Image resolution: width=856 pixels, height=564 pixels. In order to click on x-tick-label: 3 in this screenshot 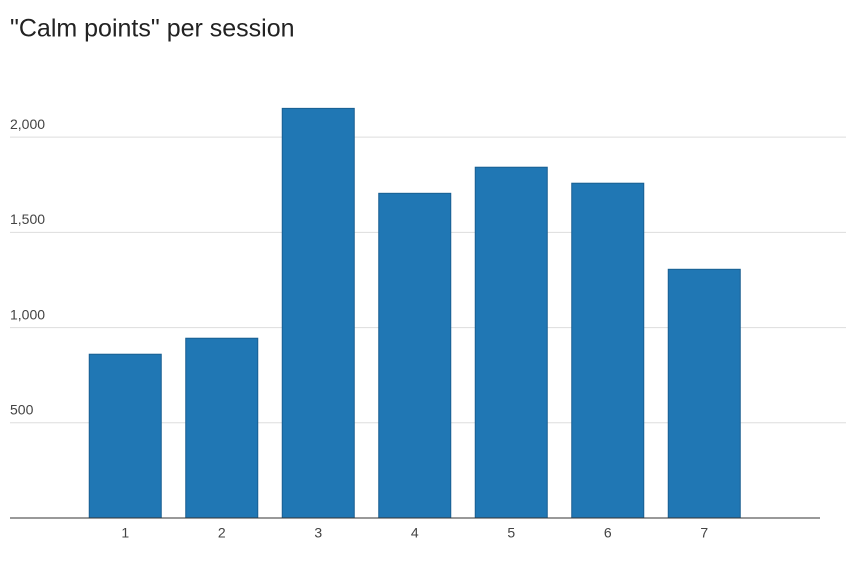, I will do `click(318, 533)`.